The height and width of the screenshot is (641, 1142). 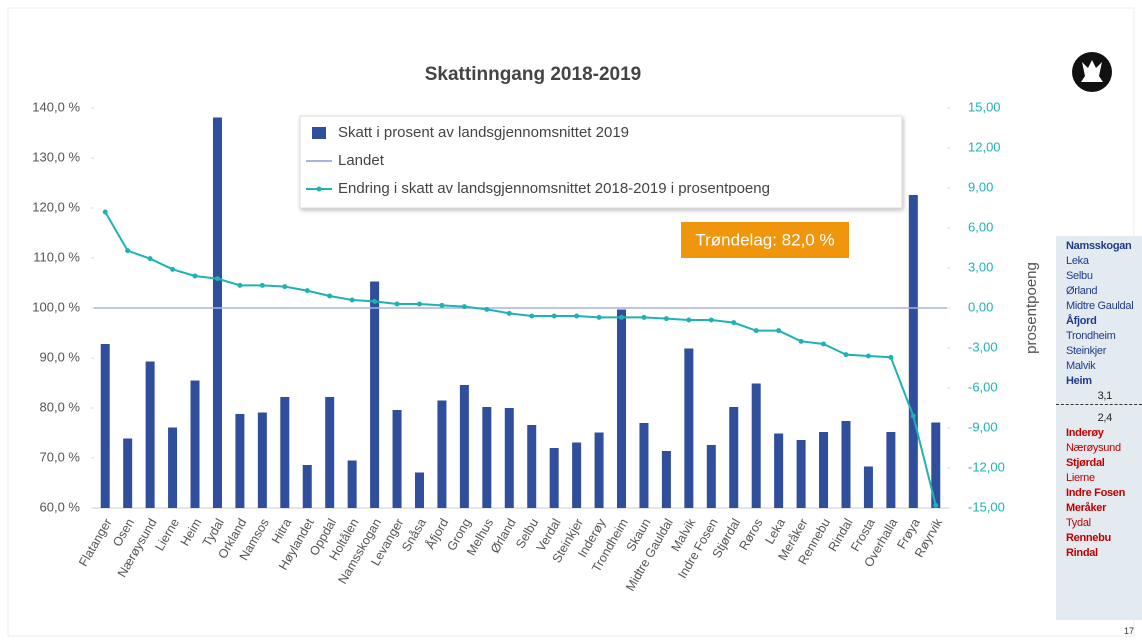 I want to click on x-tick-label: Heim, so click(x=191, y=532).